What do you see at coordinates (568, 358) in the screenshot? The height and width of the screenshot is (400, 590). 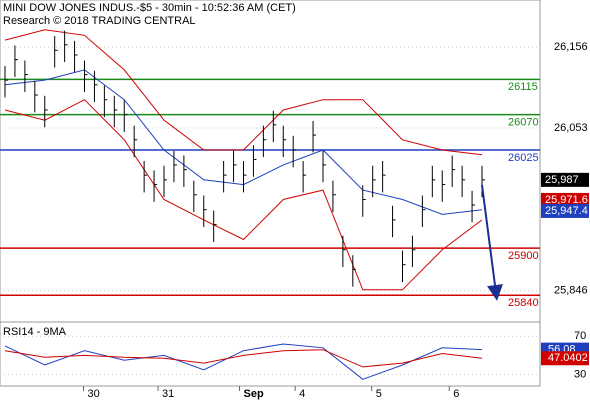 I see `rsi-tag-label: 47.0402` at bounding box center [568, 358].